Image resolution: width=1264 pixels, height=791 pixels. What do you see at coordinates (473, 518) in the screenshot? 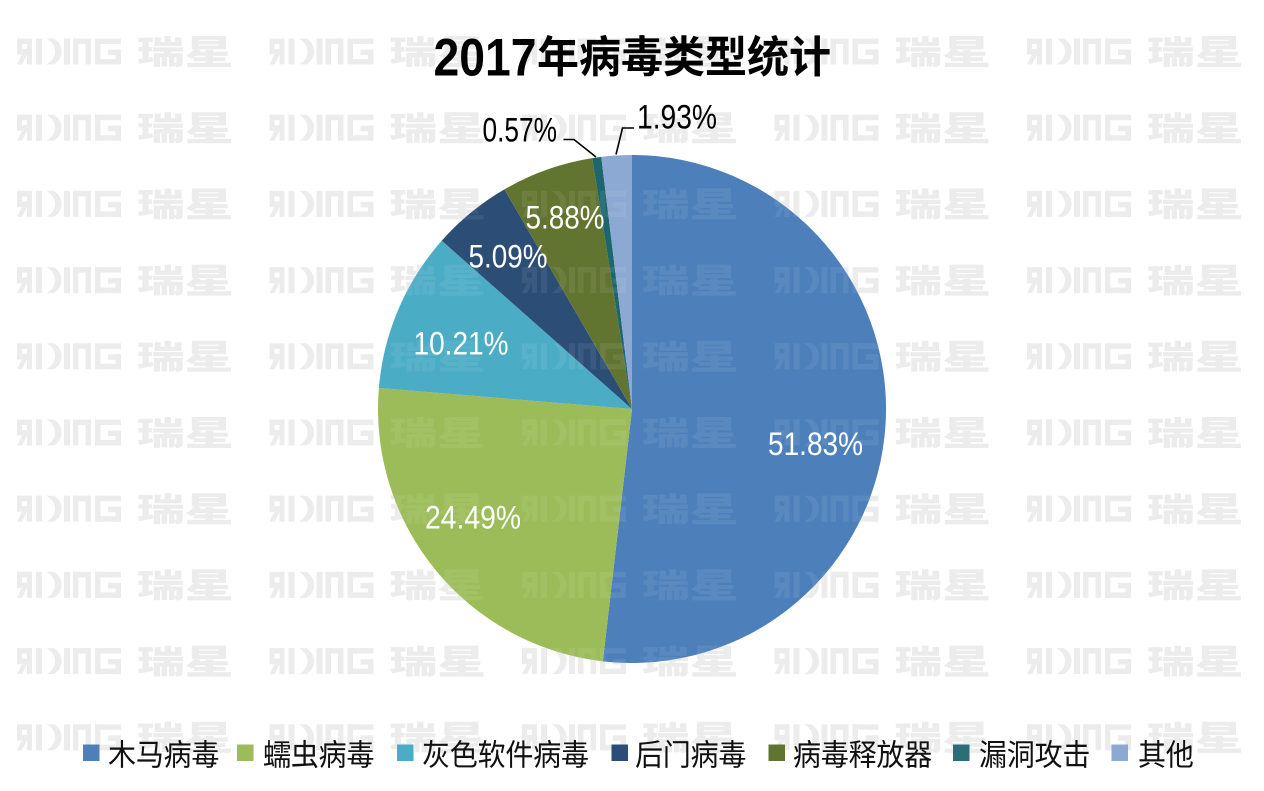
I see `svg-text: 24.49%` at bounding box center [473, 518].